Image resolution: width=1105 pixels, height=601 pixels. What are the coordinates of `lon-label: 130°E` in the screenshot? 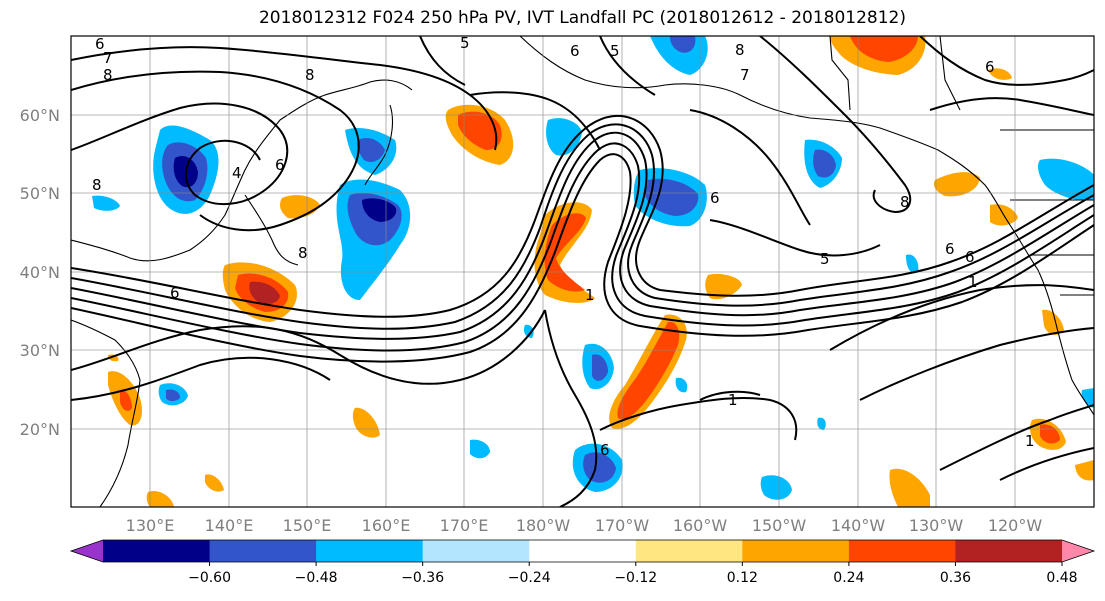 It's located at (150, 525).